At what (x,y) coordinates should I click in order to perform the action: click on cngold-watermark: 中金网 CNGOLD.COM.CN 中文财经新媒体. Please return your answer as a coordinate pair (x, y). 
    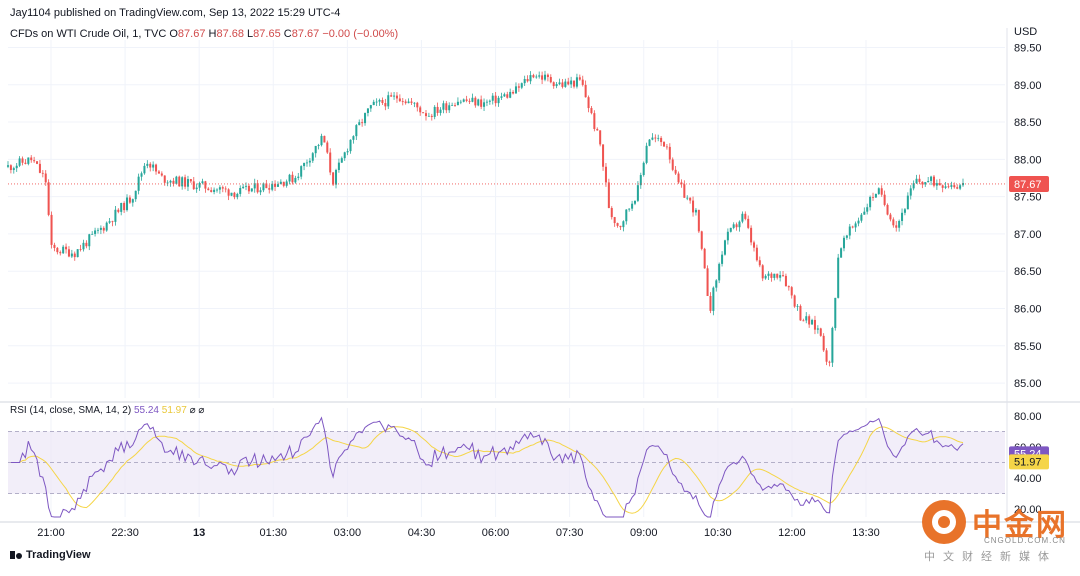
    Looking at the image, I should click on (997, 531).